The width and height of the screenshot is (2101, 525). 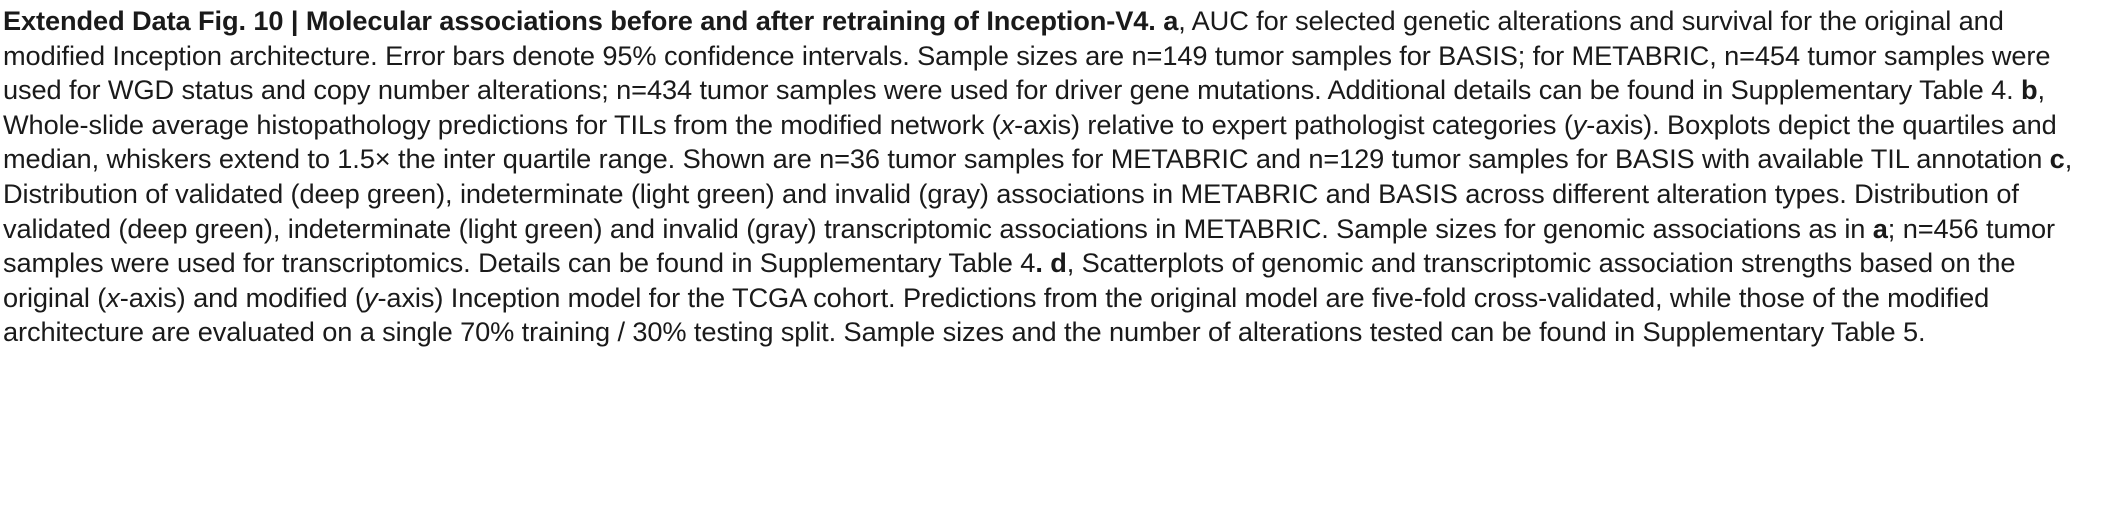 What do you see at coordinates (1579, 124) in the screenshot?
I see `y-axis-variable-b: y` at bounding box center [1579, 124].